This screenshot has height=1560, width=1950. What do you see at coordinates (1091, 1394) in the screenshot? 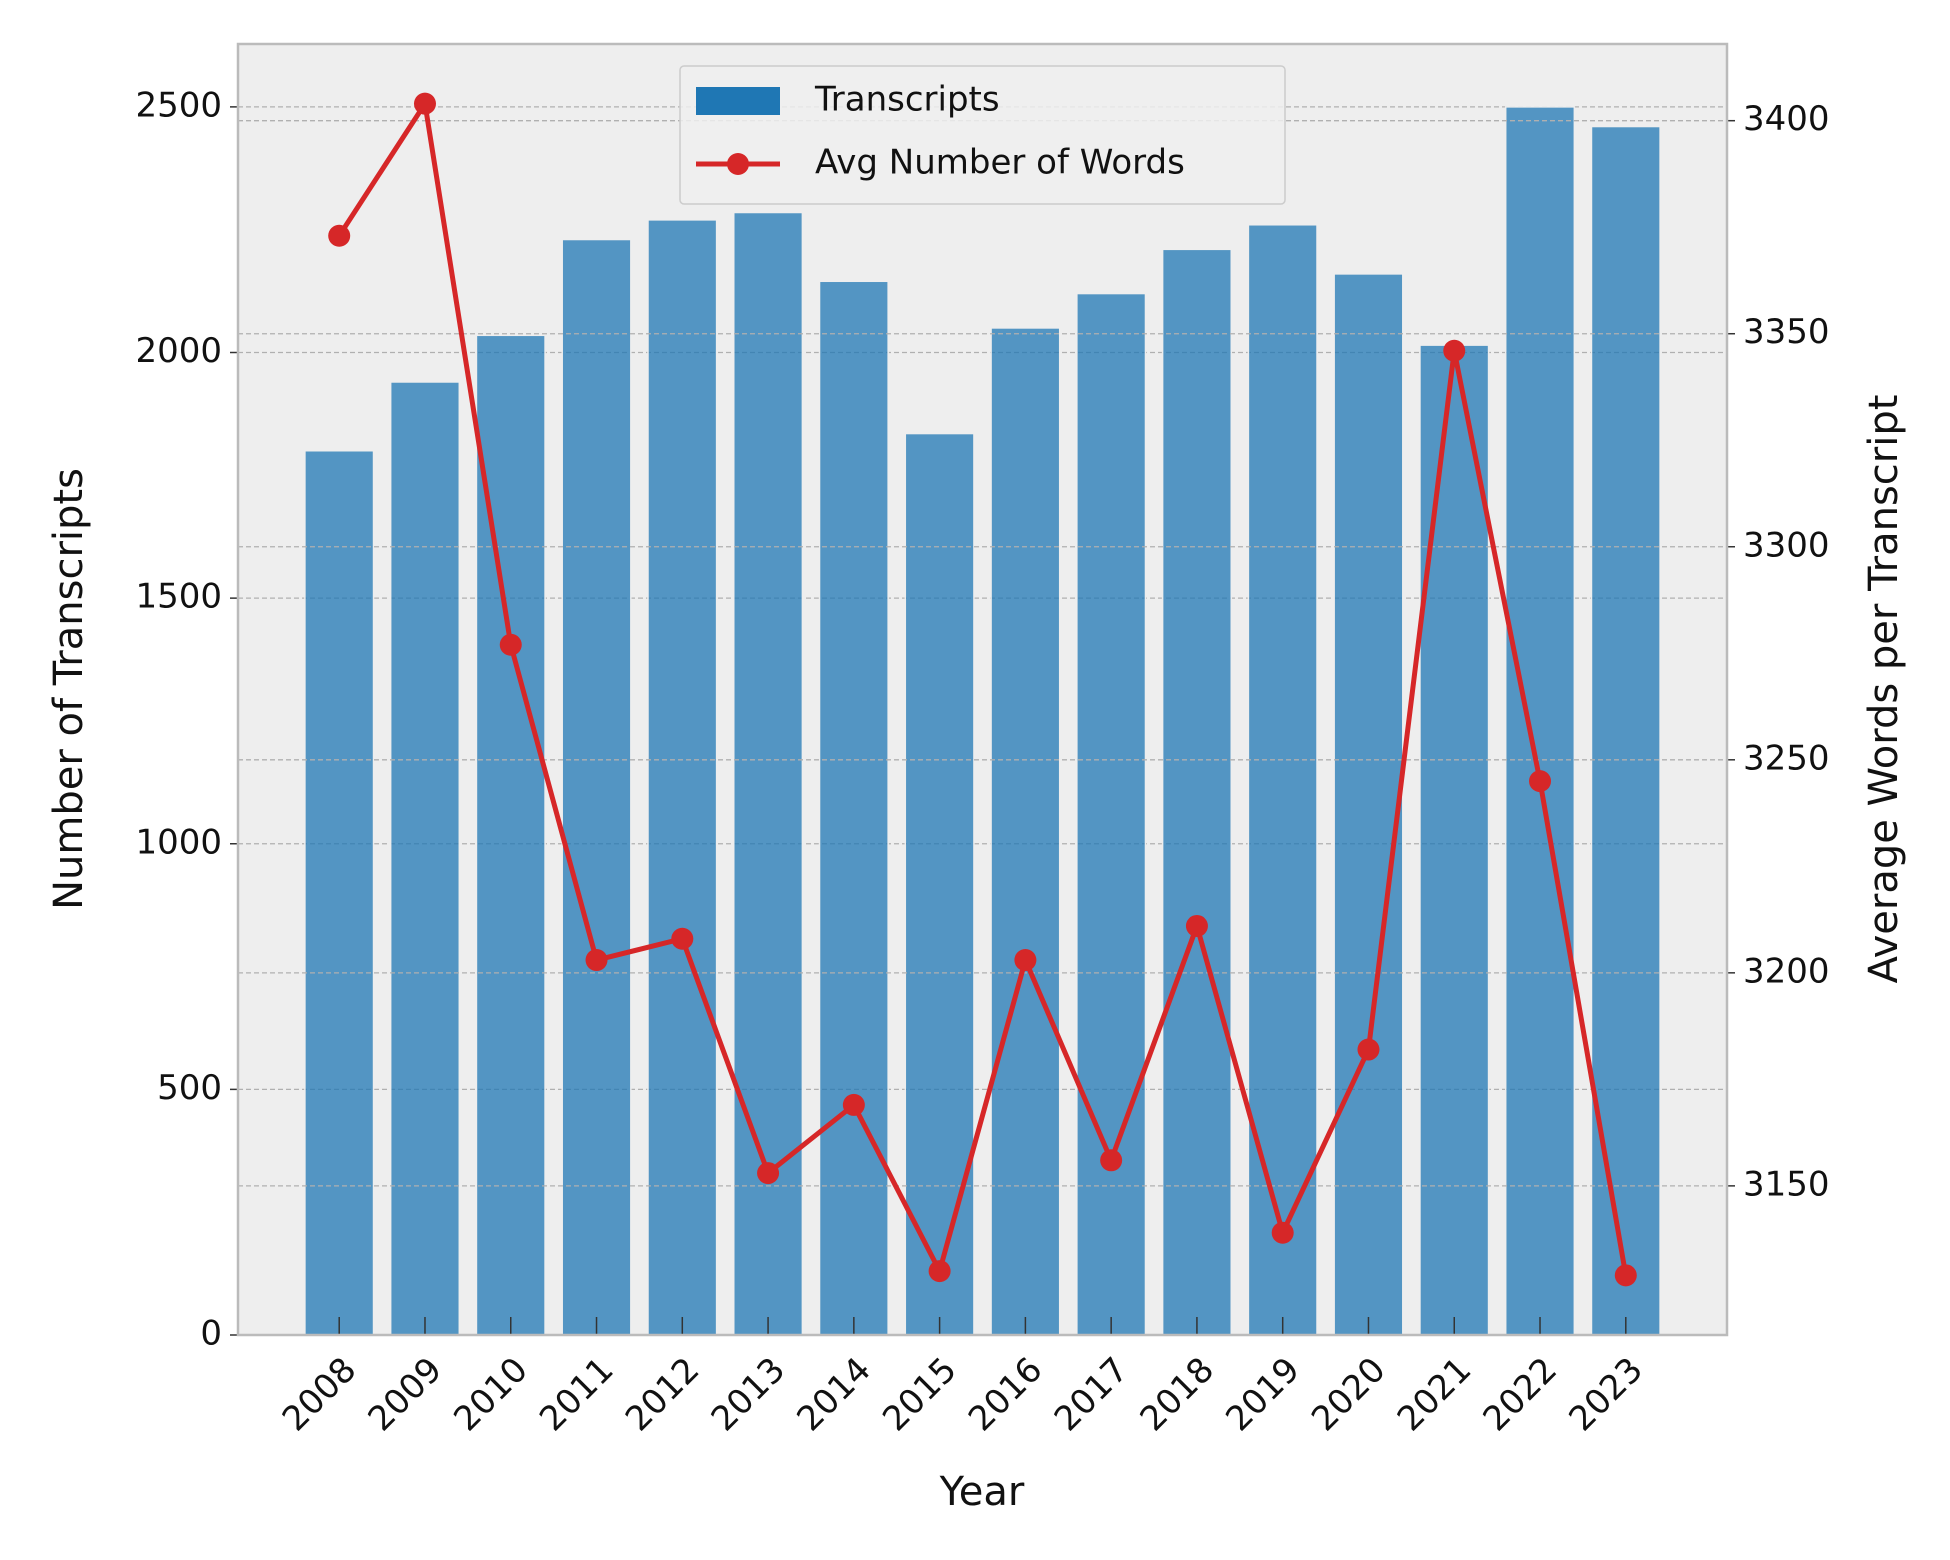
I see `x-tick-label: 2017` at bounding box center [1091, 1394].